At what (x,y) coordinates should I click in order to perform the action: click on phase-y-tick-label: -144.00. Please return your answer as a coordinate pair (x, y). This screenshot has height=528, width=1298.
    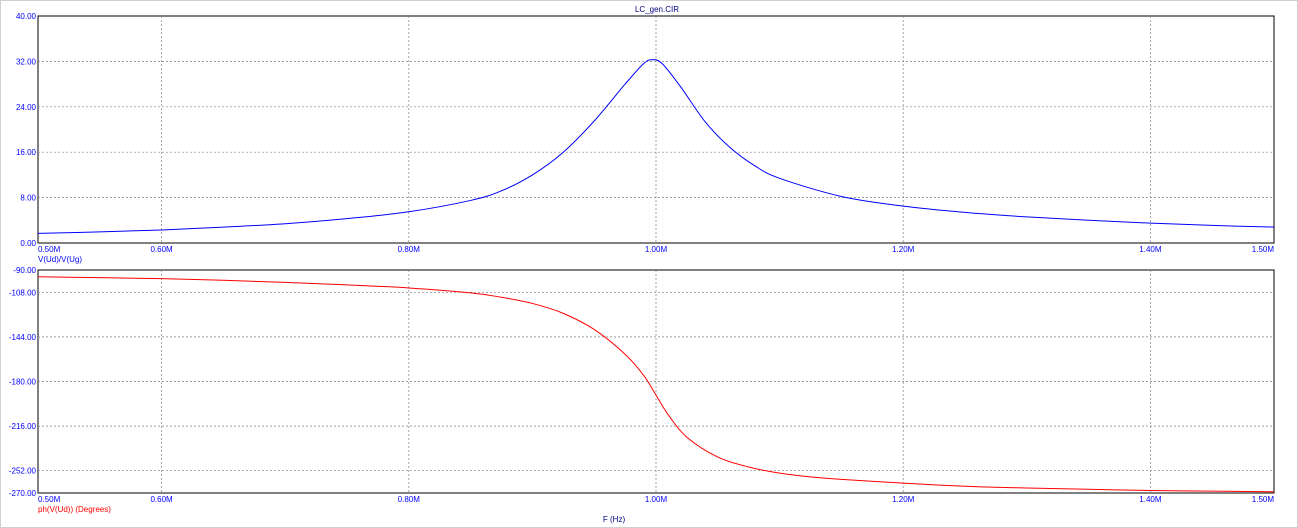
    Looking at the image, I should click on (23, 337).